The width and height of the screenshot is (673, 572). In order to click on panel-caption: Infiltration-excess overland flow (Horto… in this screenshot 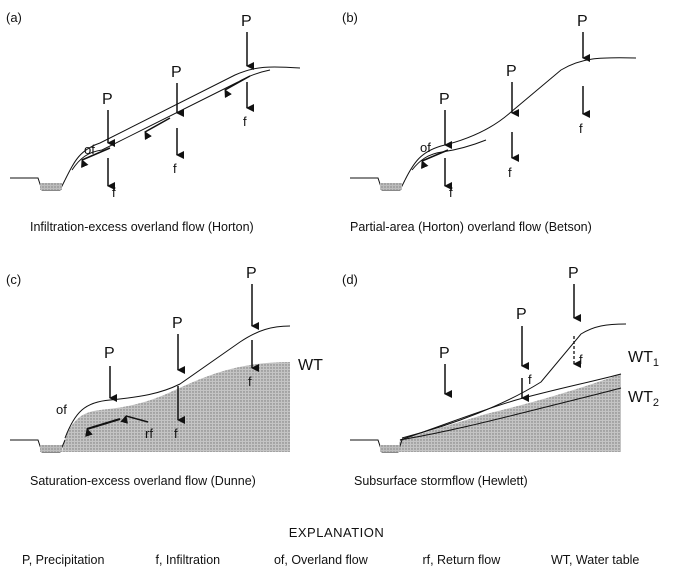, I will do `click(142, 227)`.